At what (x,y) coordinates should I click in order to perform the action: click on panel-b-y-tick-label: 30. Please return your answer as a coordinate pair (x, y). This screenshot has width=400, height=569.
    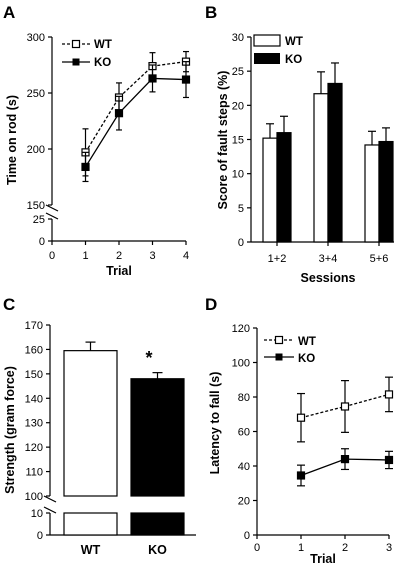
    Looking at the image, I should click on (238, 38).